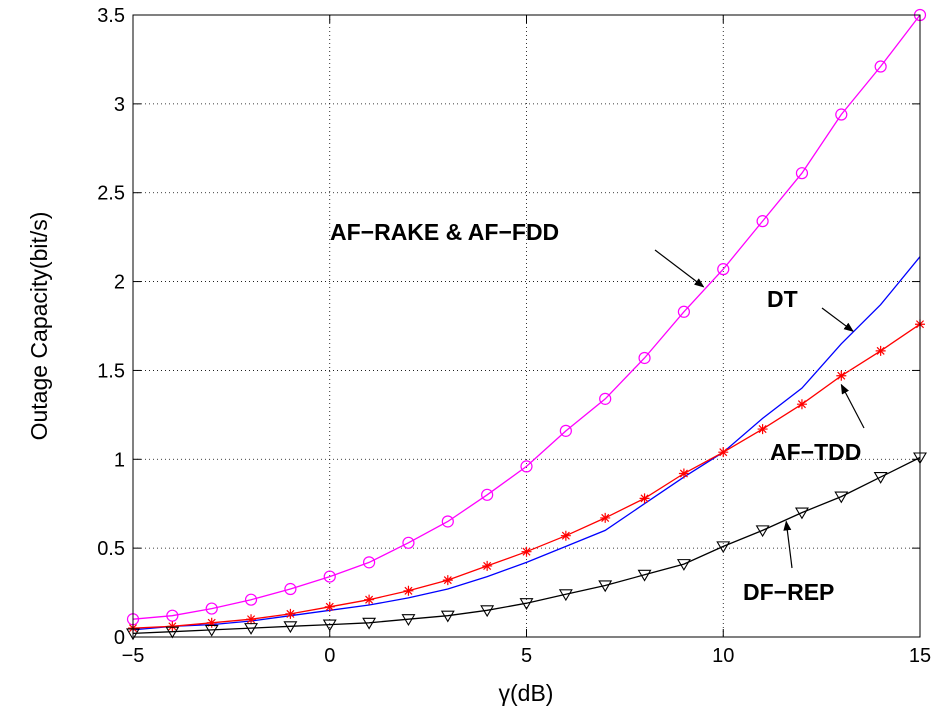 The height and width of the screenshot is (713, 938). What do you see at coordinates (329, 656) in the screenshot?
I see `x-tick-label: 0` at bounding box center [329, 656].